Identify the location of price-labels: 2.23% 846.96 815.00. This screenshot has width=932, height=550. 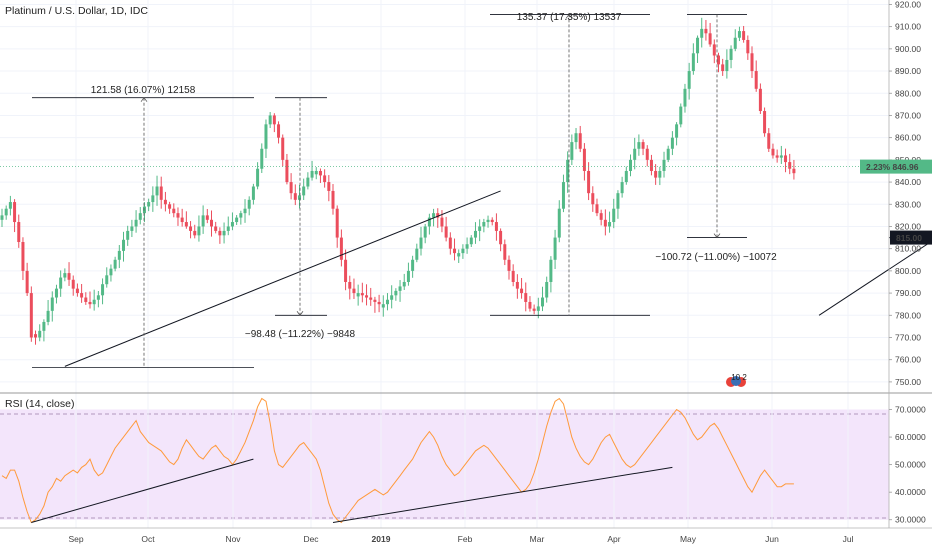
(896, 202).